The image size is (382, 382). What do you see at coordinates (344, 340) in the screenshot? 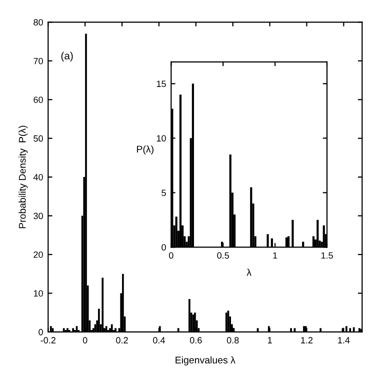
I see `x-tick-label: 1.4` at bounding box center [344, 340].